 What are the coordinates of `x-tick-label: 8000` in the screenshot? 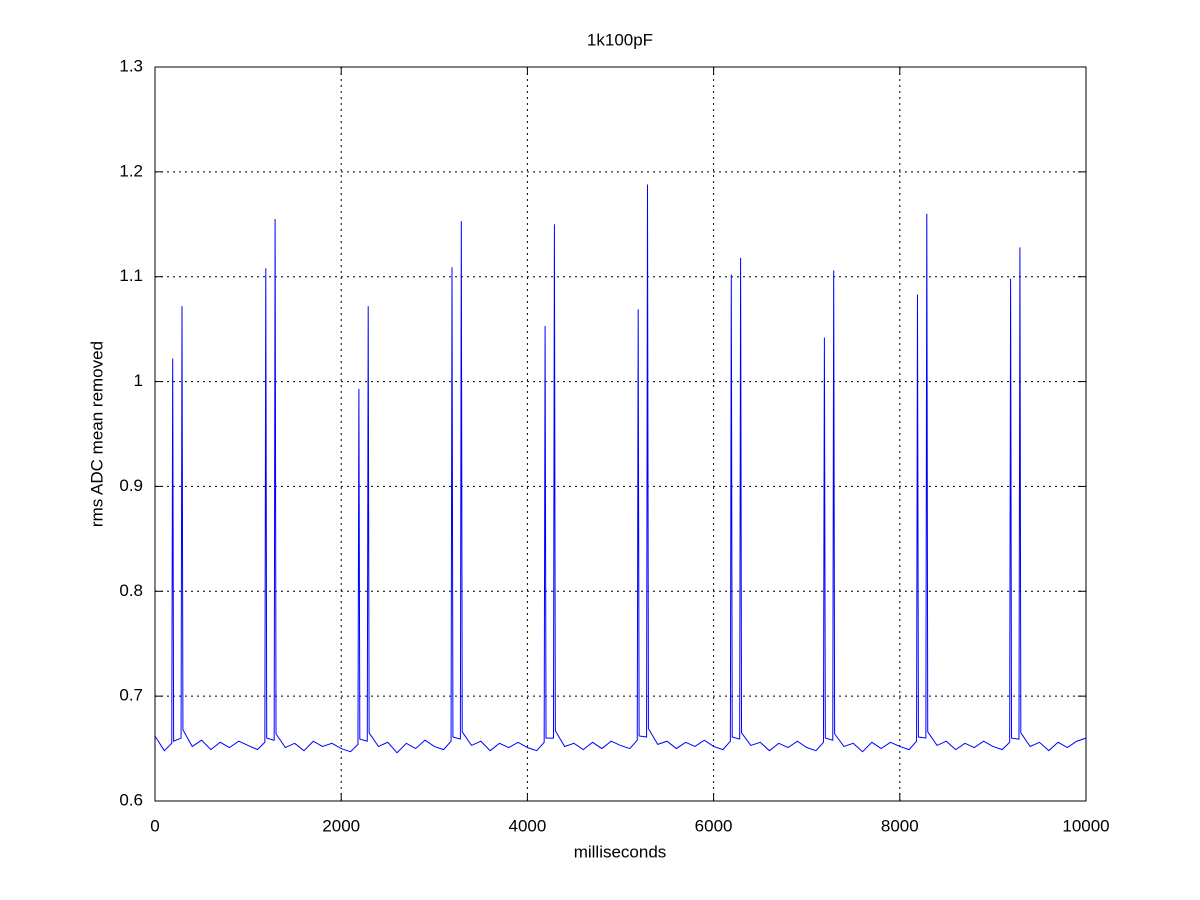 It's located at (900, 825).